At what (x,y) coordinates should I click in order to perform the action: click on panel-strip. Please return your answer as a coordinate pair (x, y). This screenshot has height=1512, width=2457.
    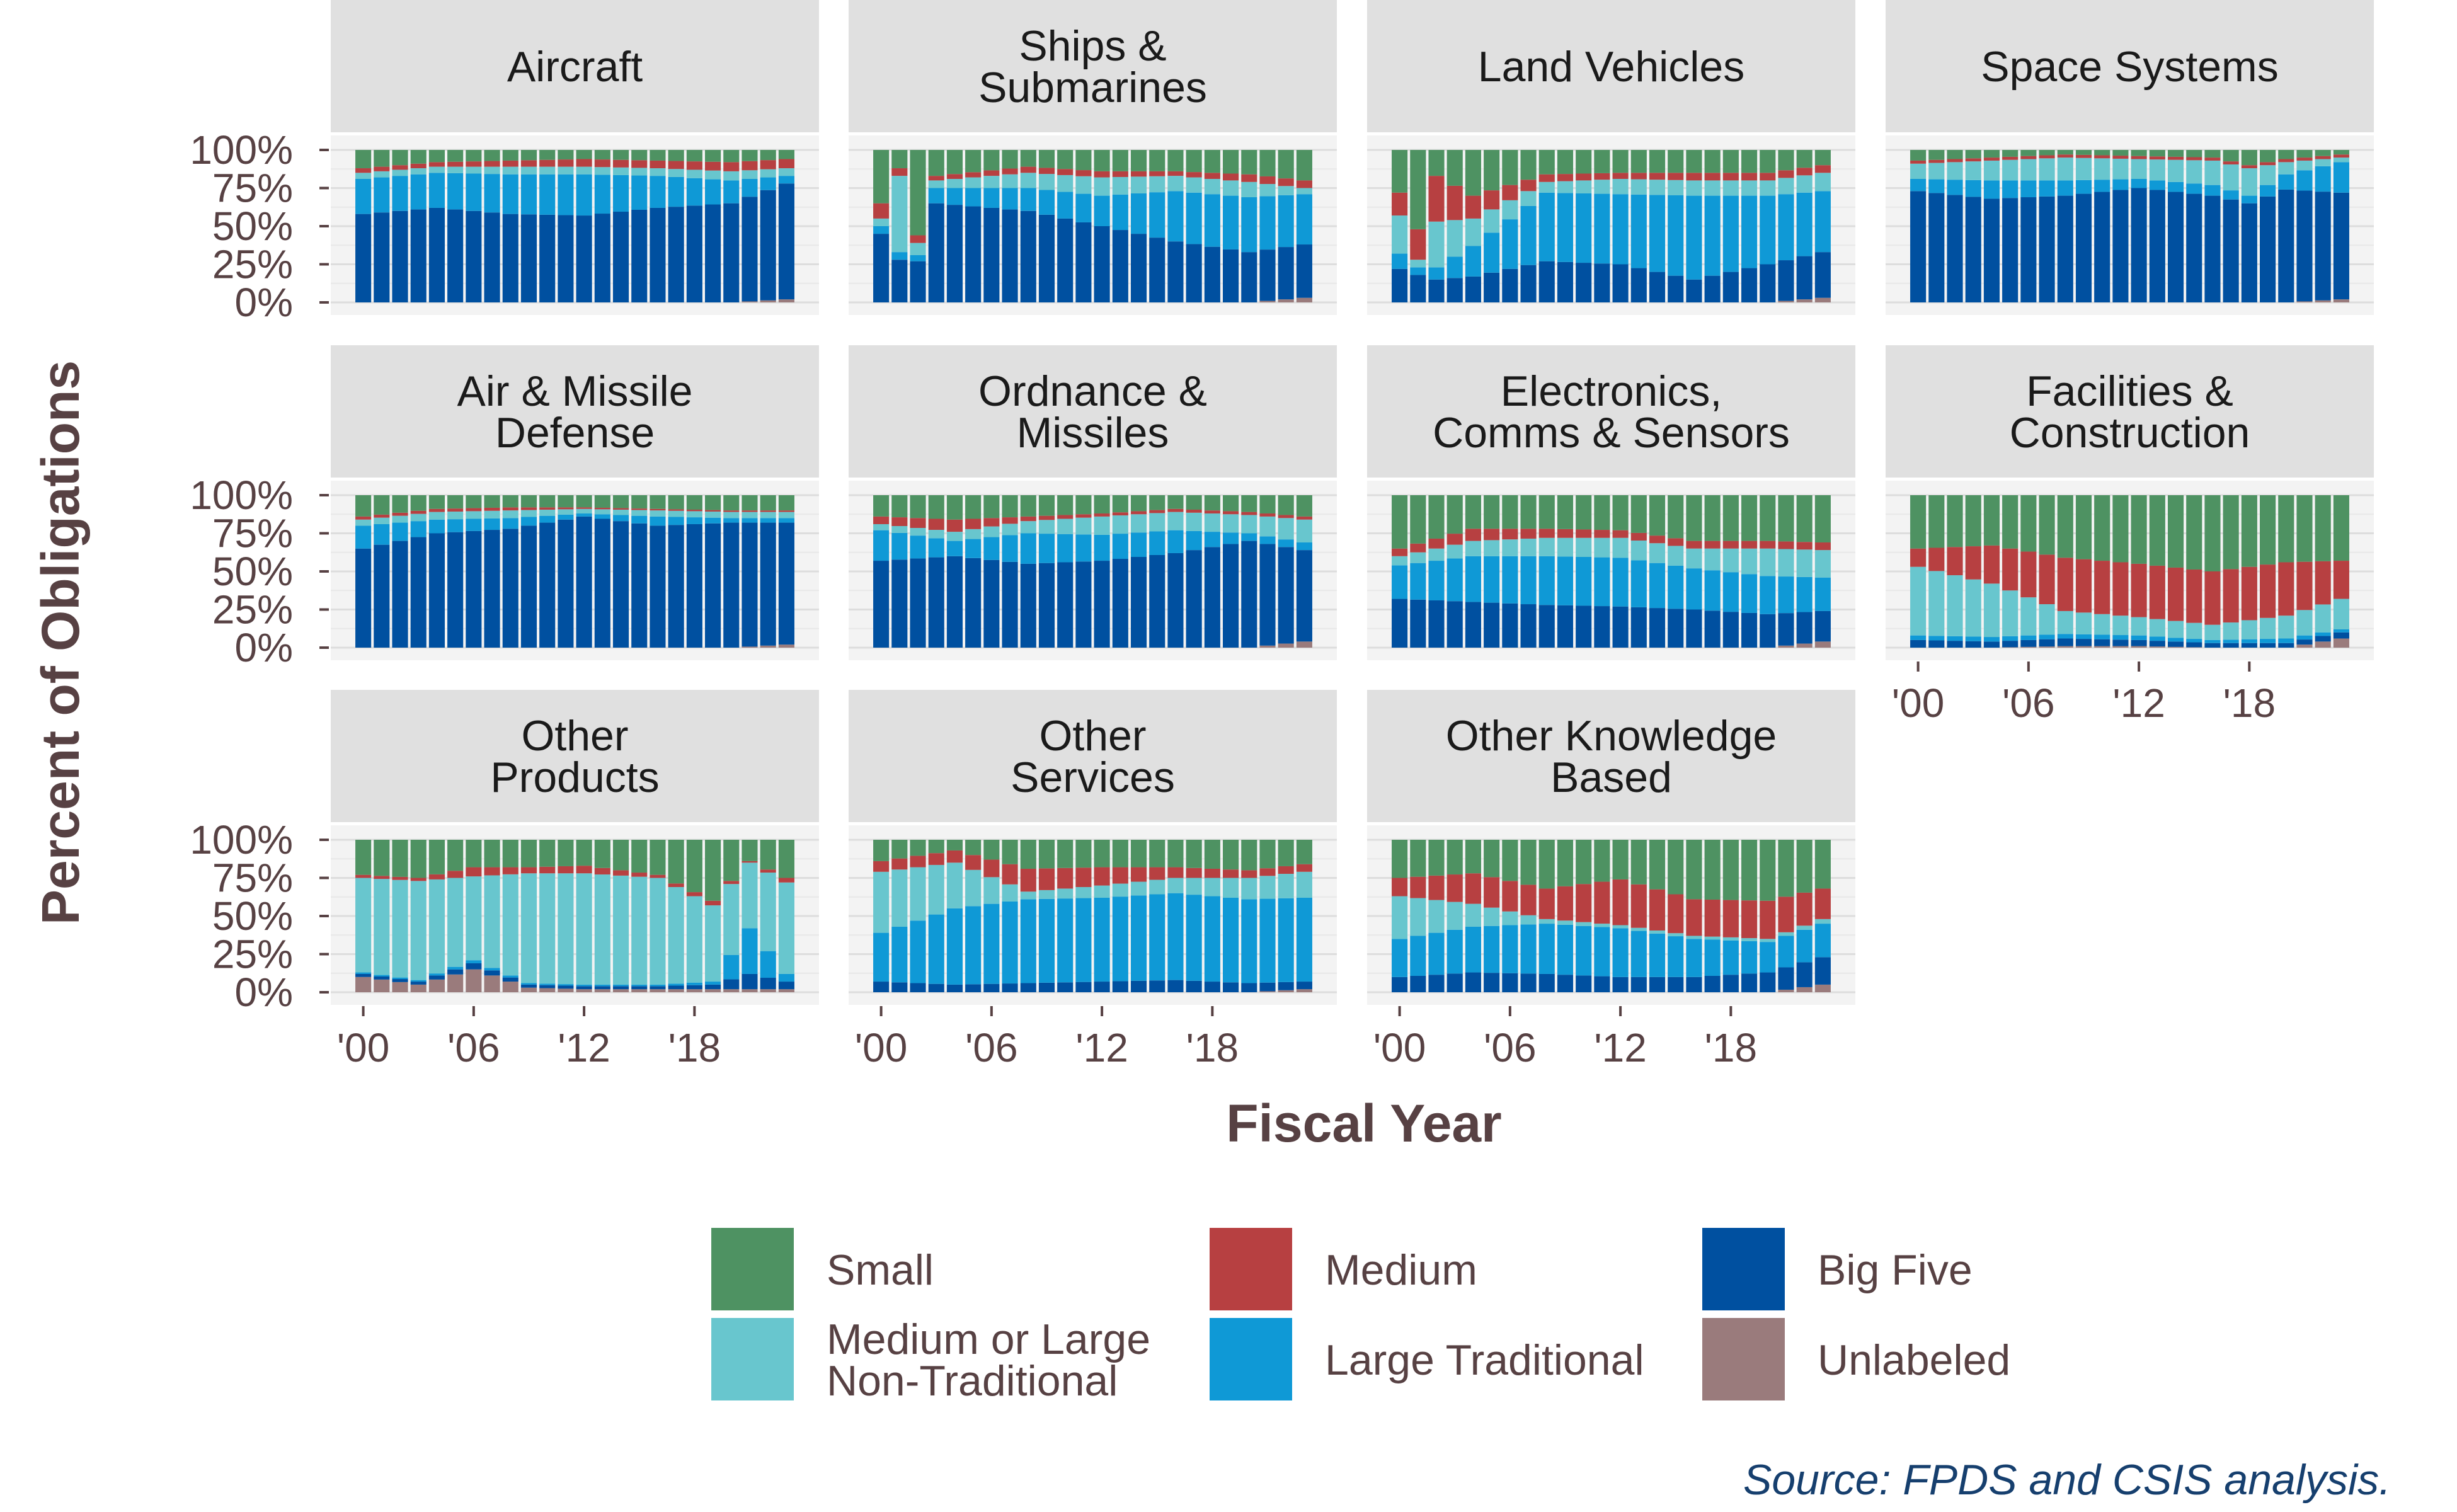
    Looking at the image, I should click on (2130, 66).